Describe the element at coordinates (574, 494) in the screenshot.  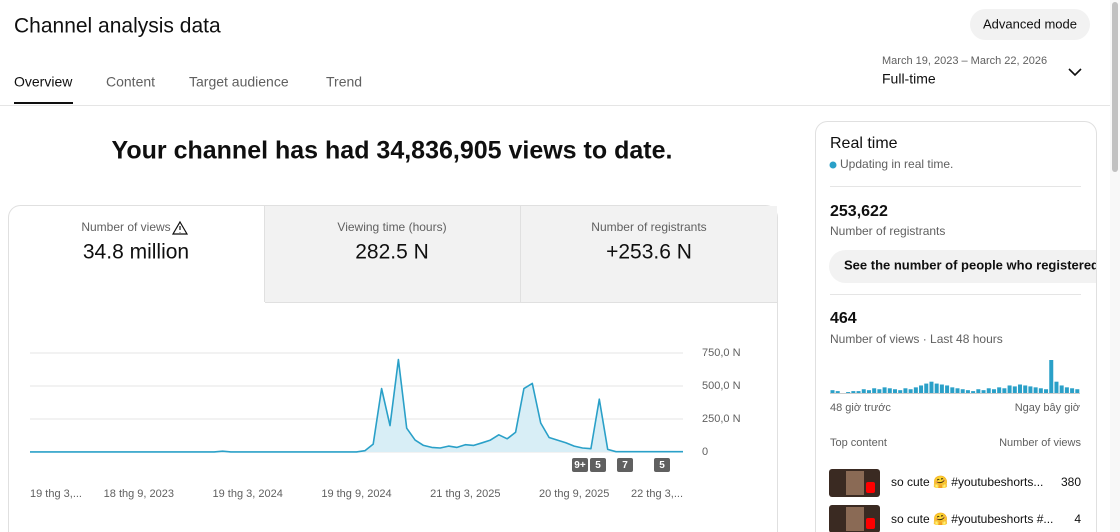
I see `x-tick-label: 20 thg 9, 2025` at that location.